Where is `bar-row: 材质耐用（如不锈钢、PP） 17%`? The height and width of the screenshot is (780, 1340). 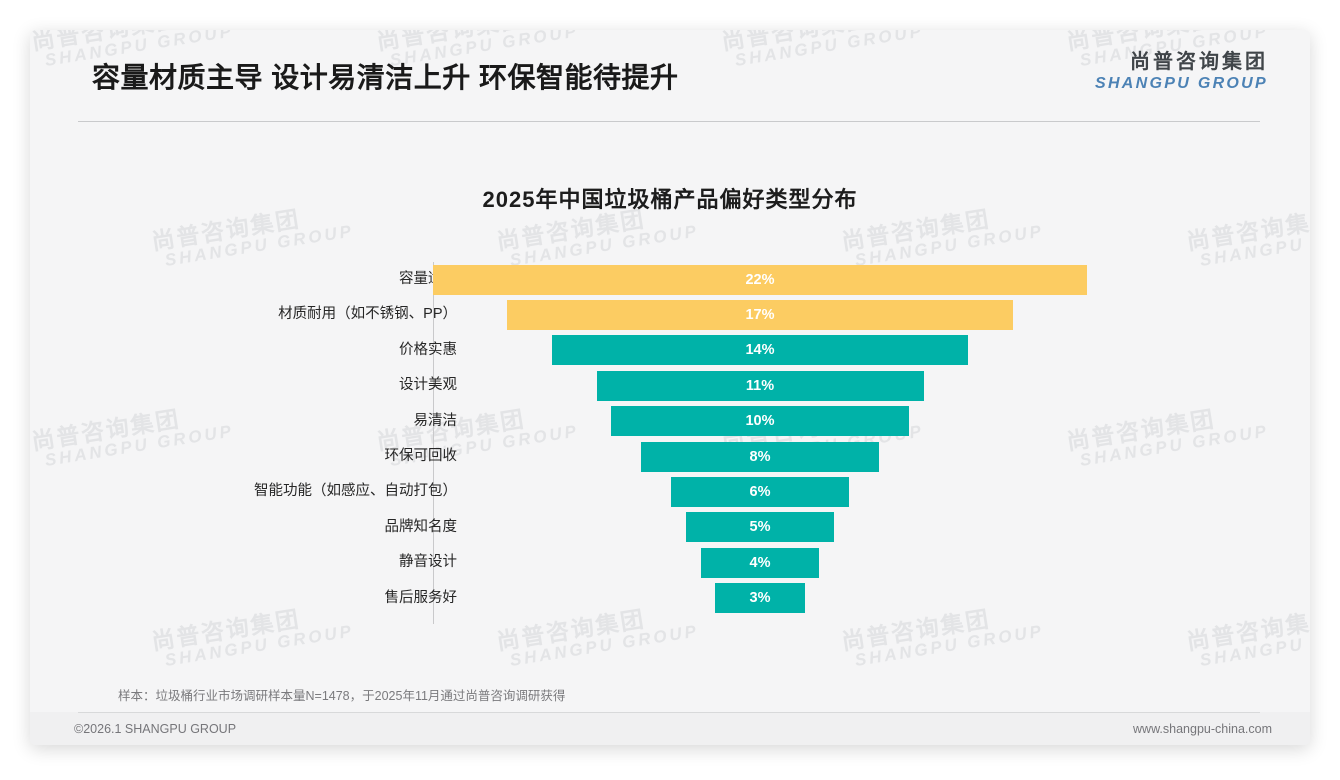 bar-row: 材质耐用（如不锈钢、PP） 17% is located at coordinates (670, 314).